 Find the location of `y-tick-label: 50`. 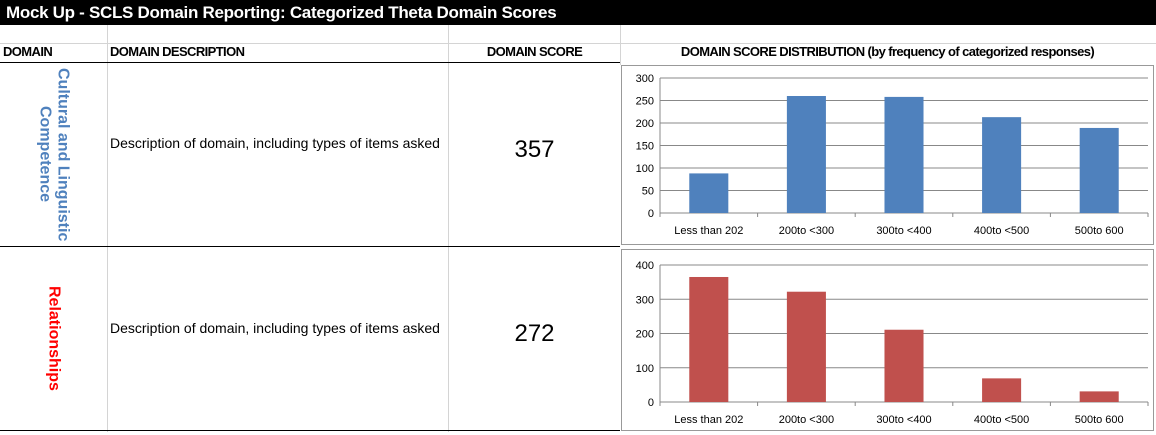

y-tick-label: 50 is located at coordinates (648, 192).